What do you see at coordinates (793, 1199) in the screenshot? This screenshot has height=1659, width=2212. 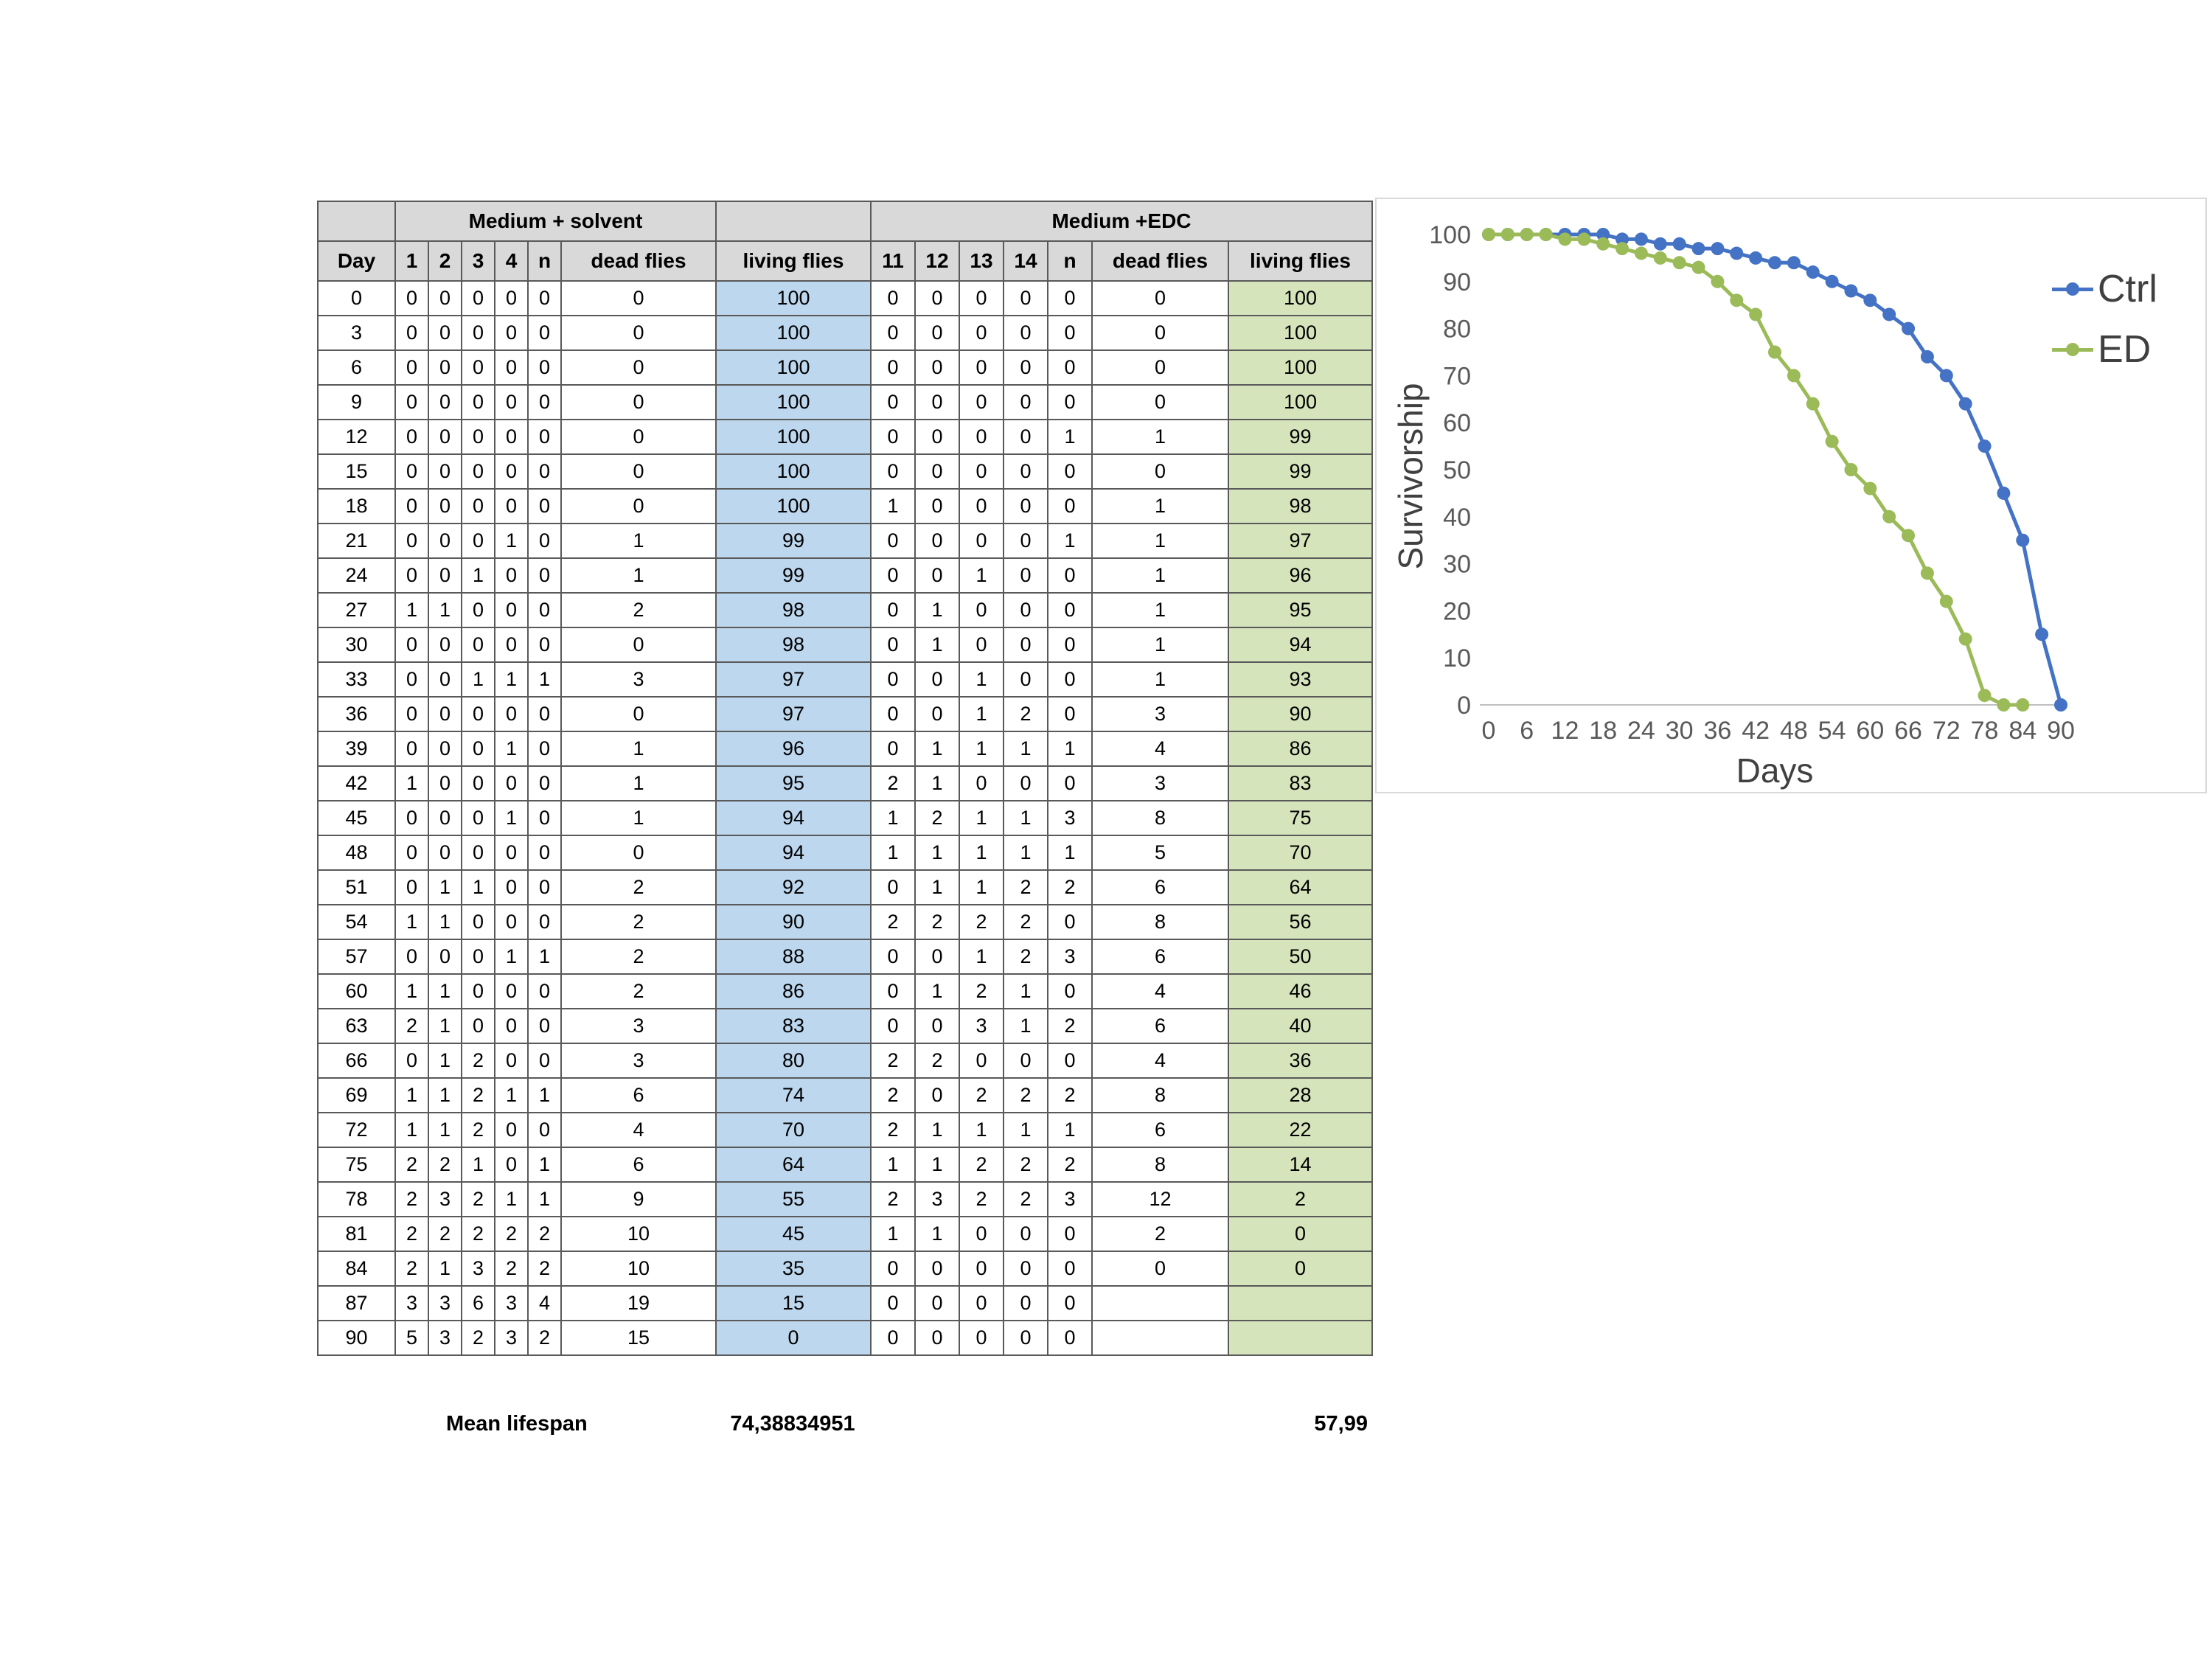 I see `table-cell: 55` at bounding box center [793, 1199].